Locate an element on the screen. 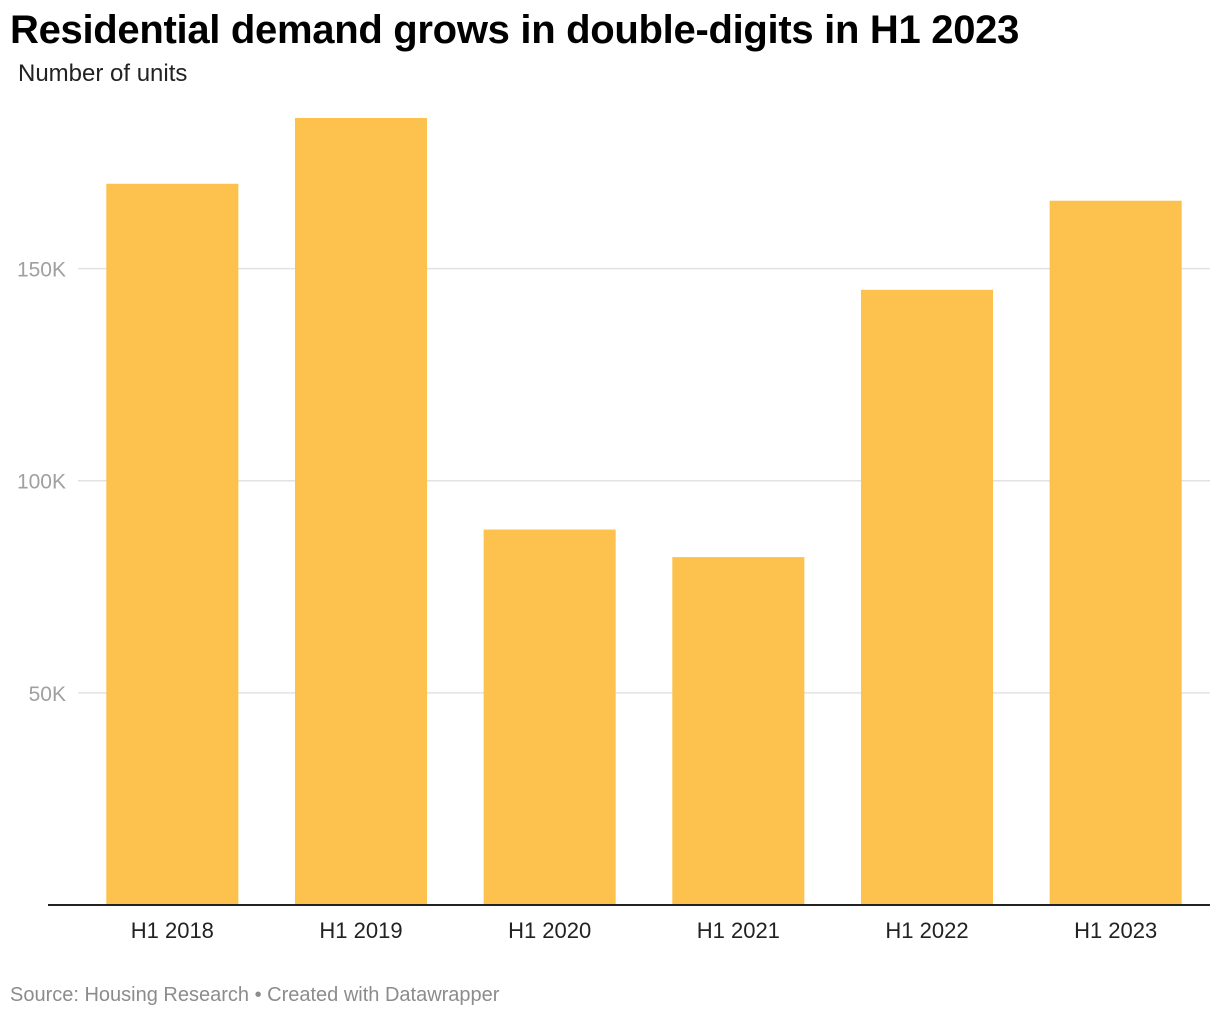  bar-h1-2019 is located at coordinates (361, 511).